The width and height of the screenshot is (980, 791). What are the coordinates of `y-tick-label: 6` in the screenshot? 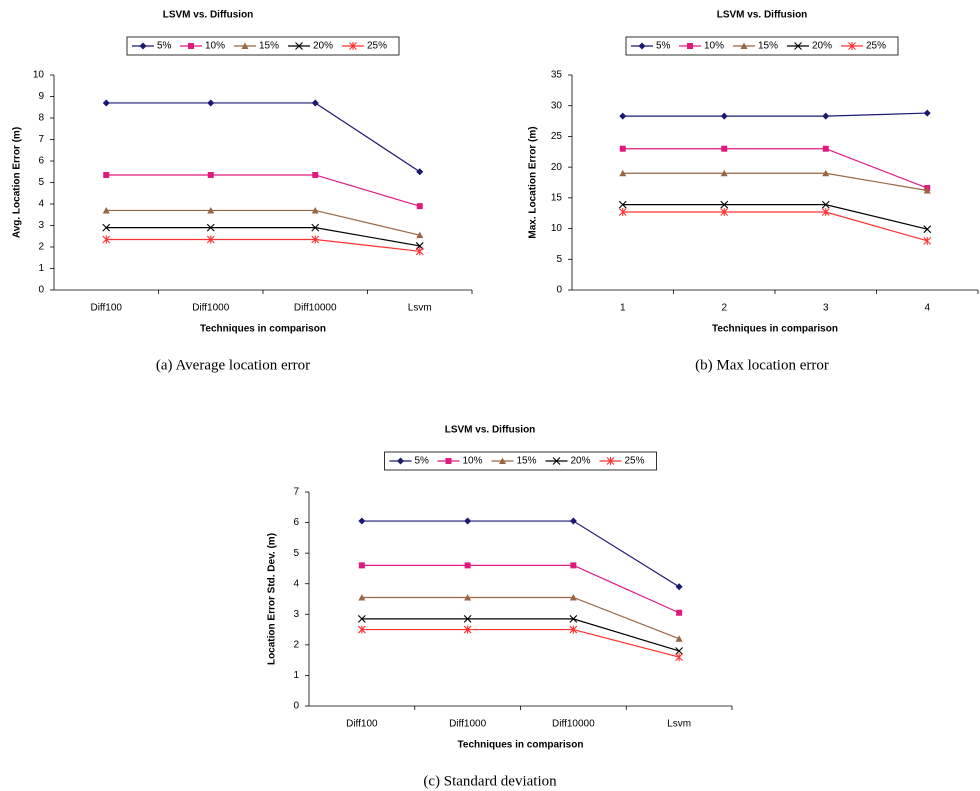 It's located at (41, 161).